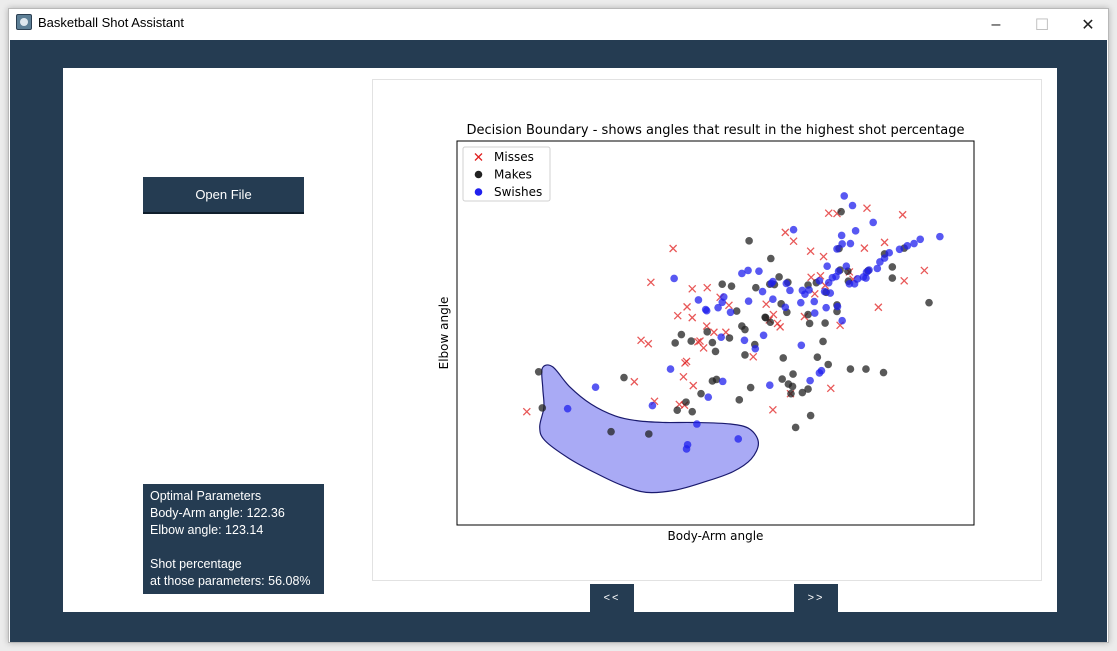  What do you see at coordinates (223, 195) in the screenshot?
I see `open-file-button: Open File` at bounding box center [223, 195].